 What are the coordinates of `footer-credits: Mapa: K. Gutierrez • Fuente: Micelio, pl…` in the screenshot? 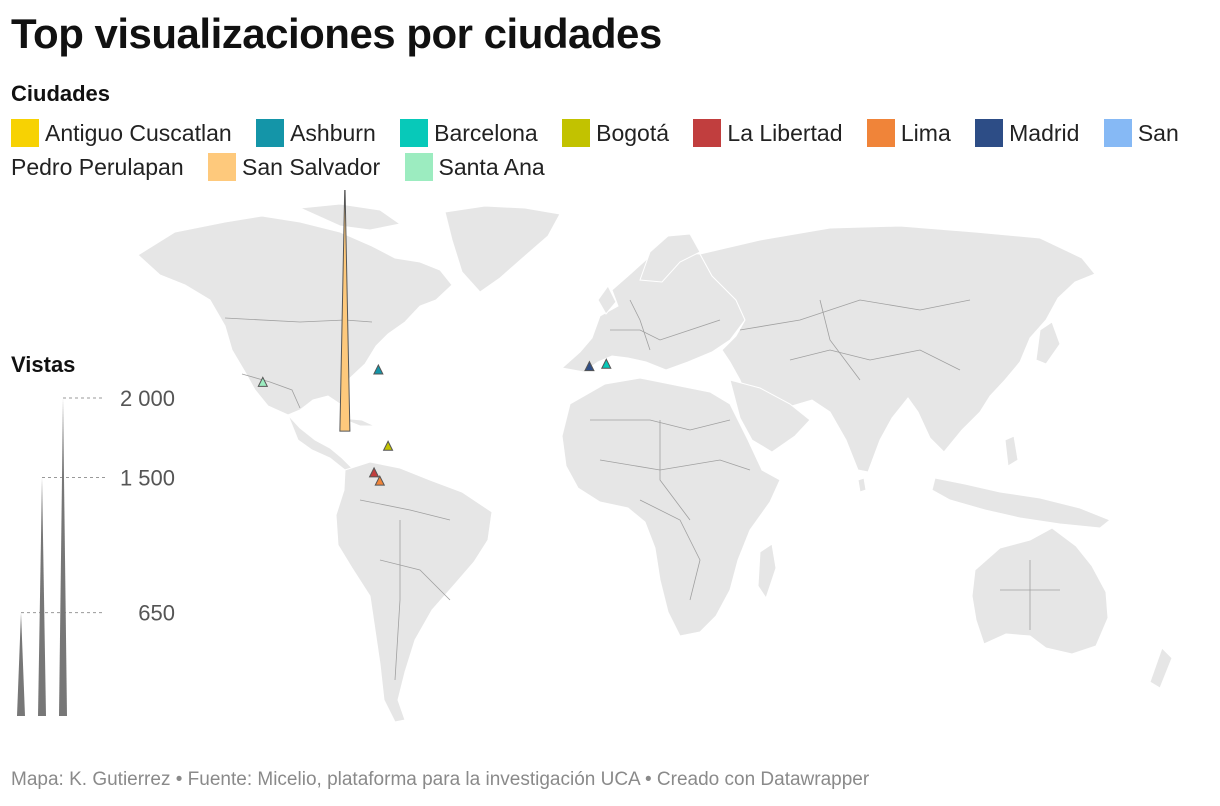 It's located at (440, 780).